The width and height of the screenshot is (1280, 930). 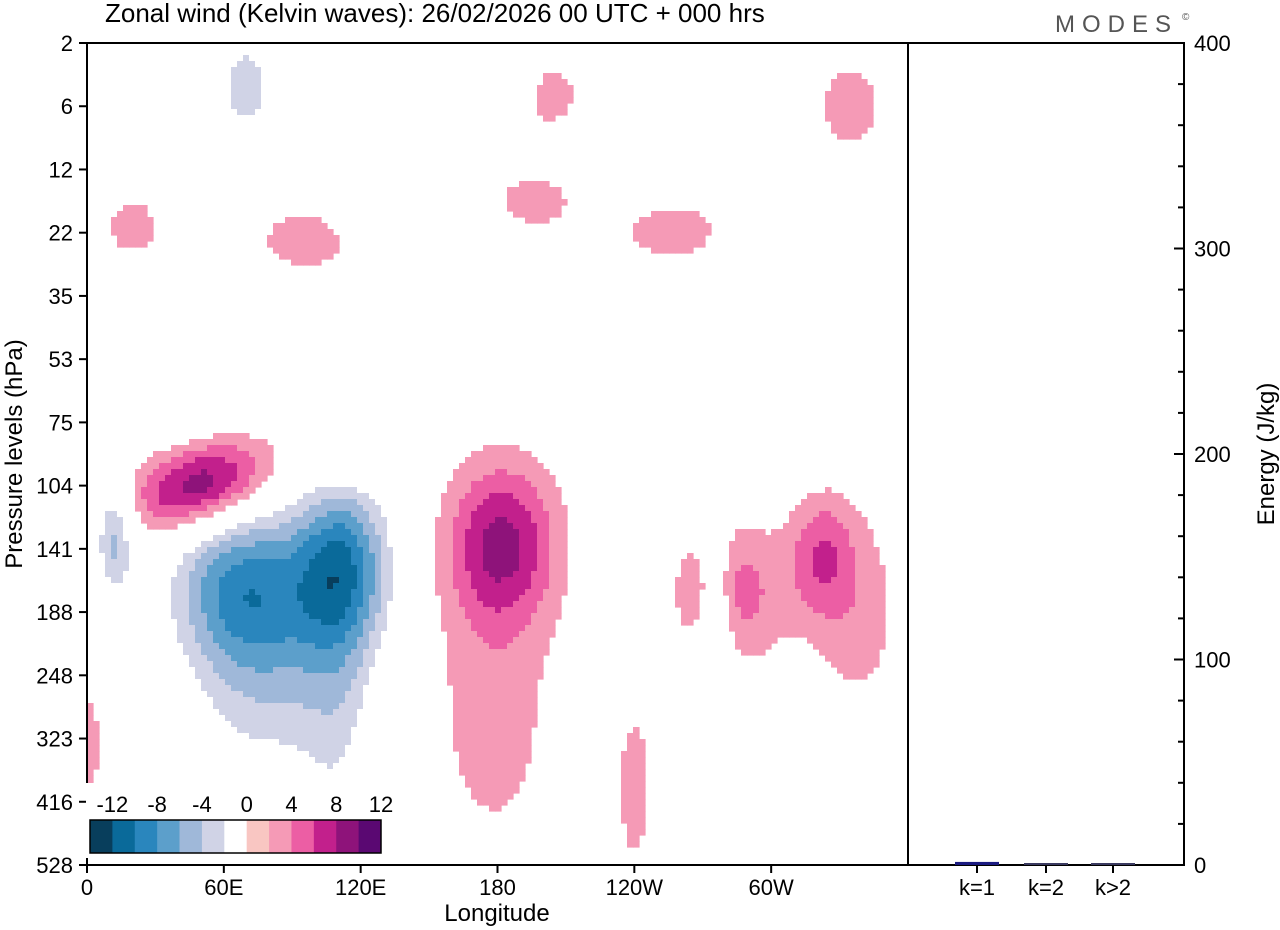 I want to click on y-tick-label: 75, so click(x=61, y=422).